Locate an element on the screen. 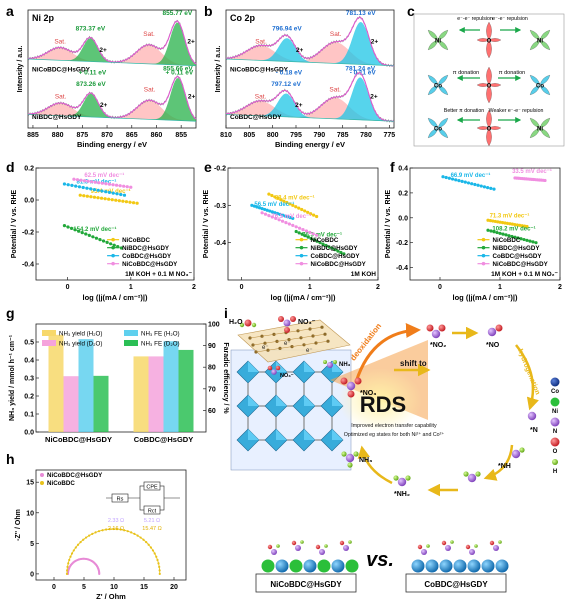 This screenshot has height=607, width=570. x-axis-label: Binding energy / eV is located at coordinates (112, 144).